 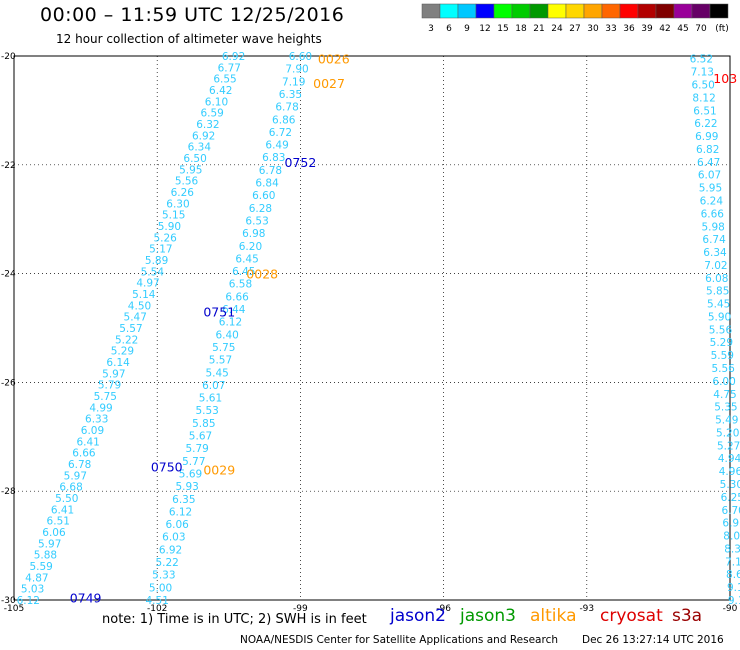 What do you see at coordinates (702, 85) in the screenshot?
I see `wave-height-value: 6.50` at bounding box center [702, 85].